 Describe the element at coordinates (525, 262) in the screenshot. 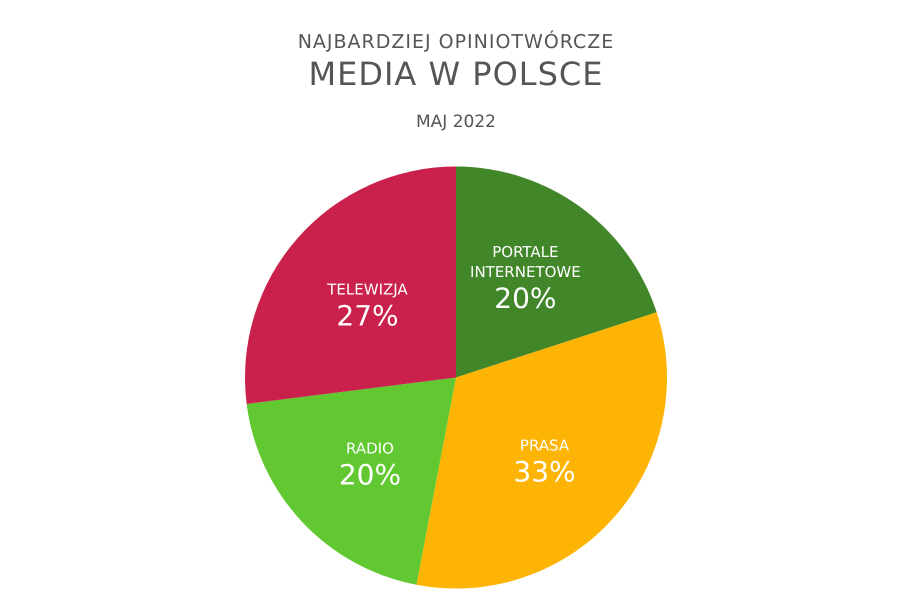

I see `slice-label: PORTALE INTERNETOWE` at that location.